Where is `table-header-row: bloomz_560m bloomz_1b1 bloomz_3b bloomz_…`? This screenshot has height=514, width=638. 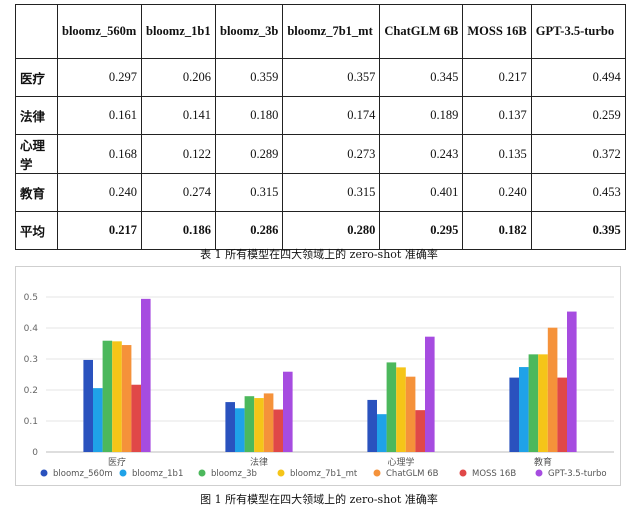
table-header-row: bloomz_560m bloomz_1b1 bloomz_3b bloomz_… is located at coordinates (320, 31).